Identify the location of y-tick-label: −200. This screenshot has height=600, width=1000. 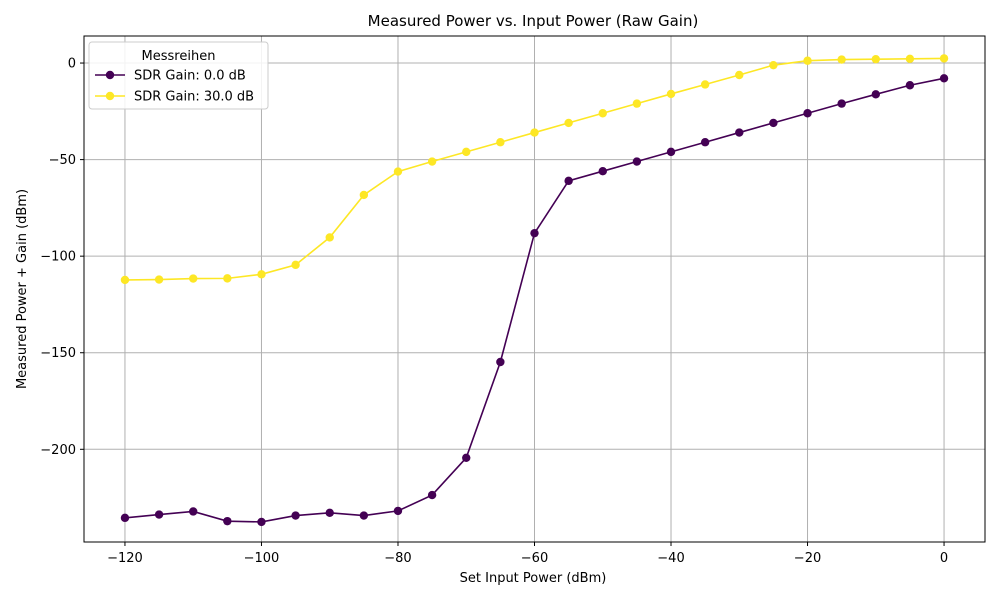
(58, 450).